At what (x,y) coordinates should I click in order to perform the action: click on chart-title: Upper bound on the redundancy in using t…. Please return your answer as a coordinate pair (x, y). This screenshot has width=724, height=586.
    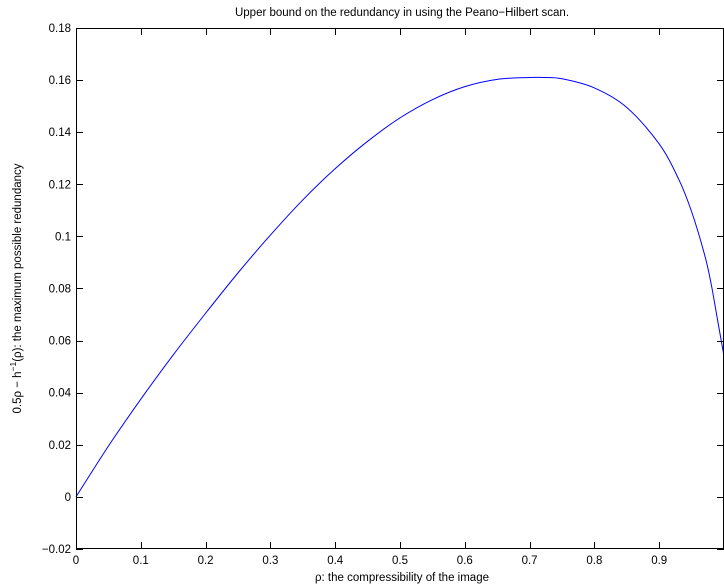
    Looking at the image, I should click on (402, 13).